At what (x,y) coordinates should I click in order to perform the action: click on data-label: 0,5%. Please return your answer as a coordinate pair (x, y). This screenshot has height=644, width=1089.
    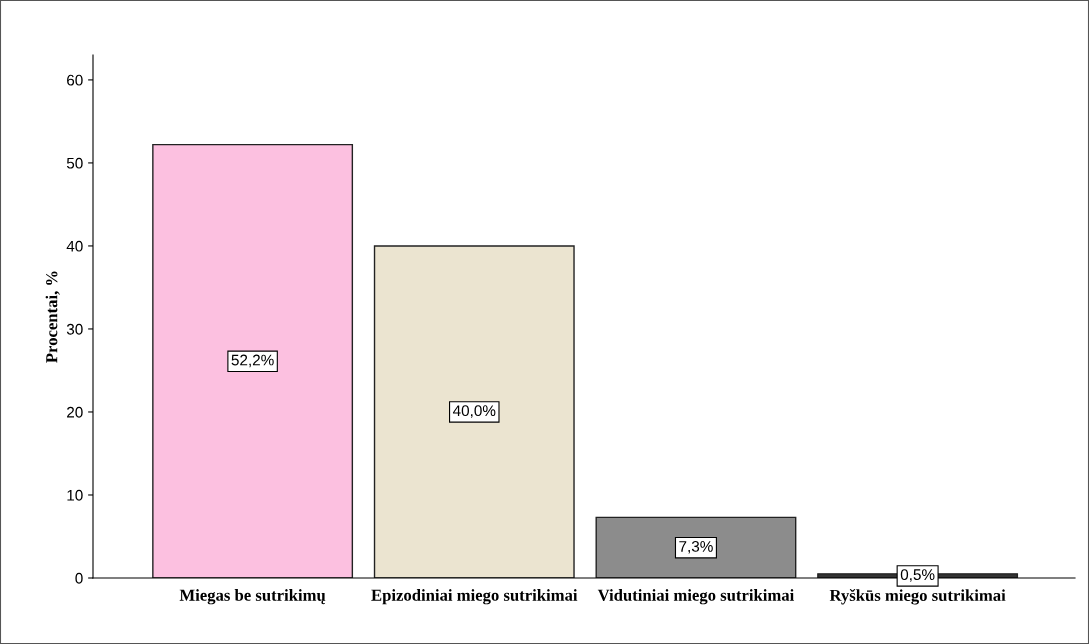
    Looking at the image, I should click on (917, 575).